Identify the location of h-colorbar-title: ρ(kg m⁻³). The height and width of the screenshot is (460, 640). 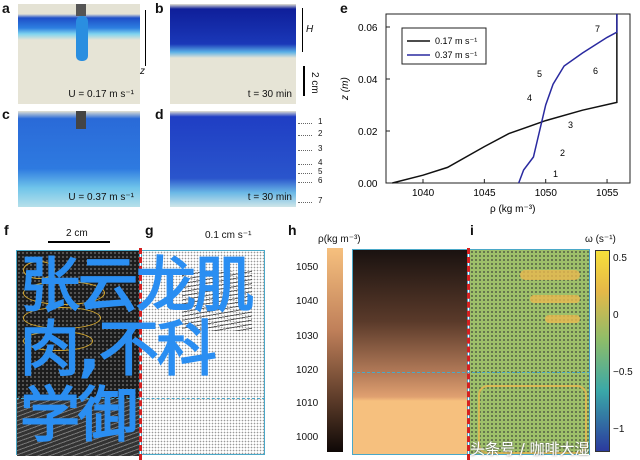
(339, 239).